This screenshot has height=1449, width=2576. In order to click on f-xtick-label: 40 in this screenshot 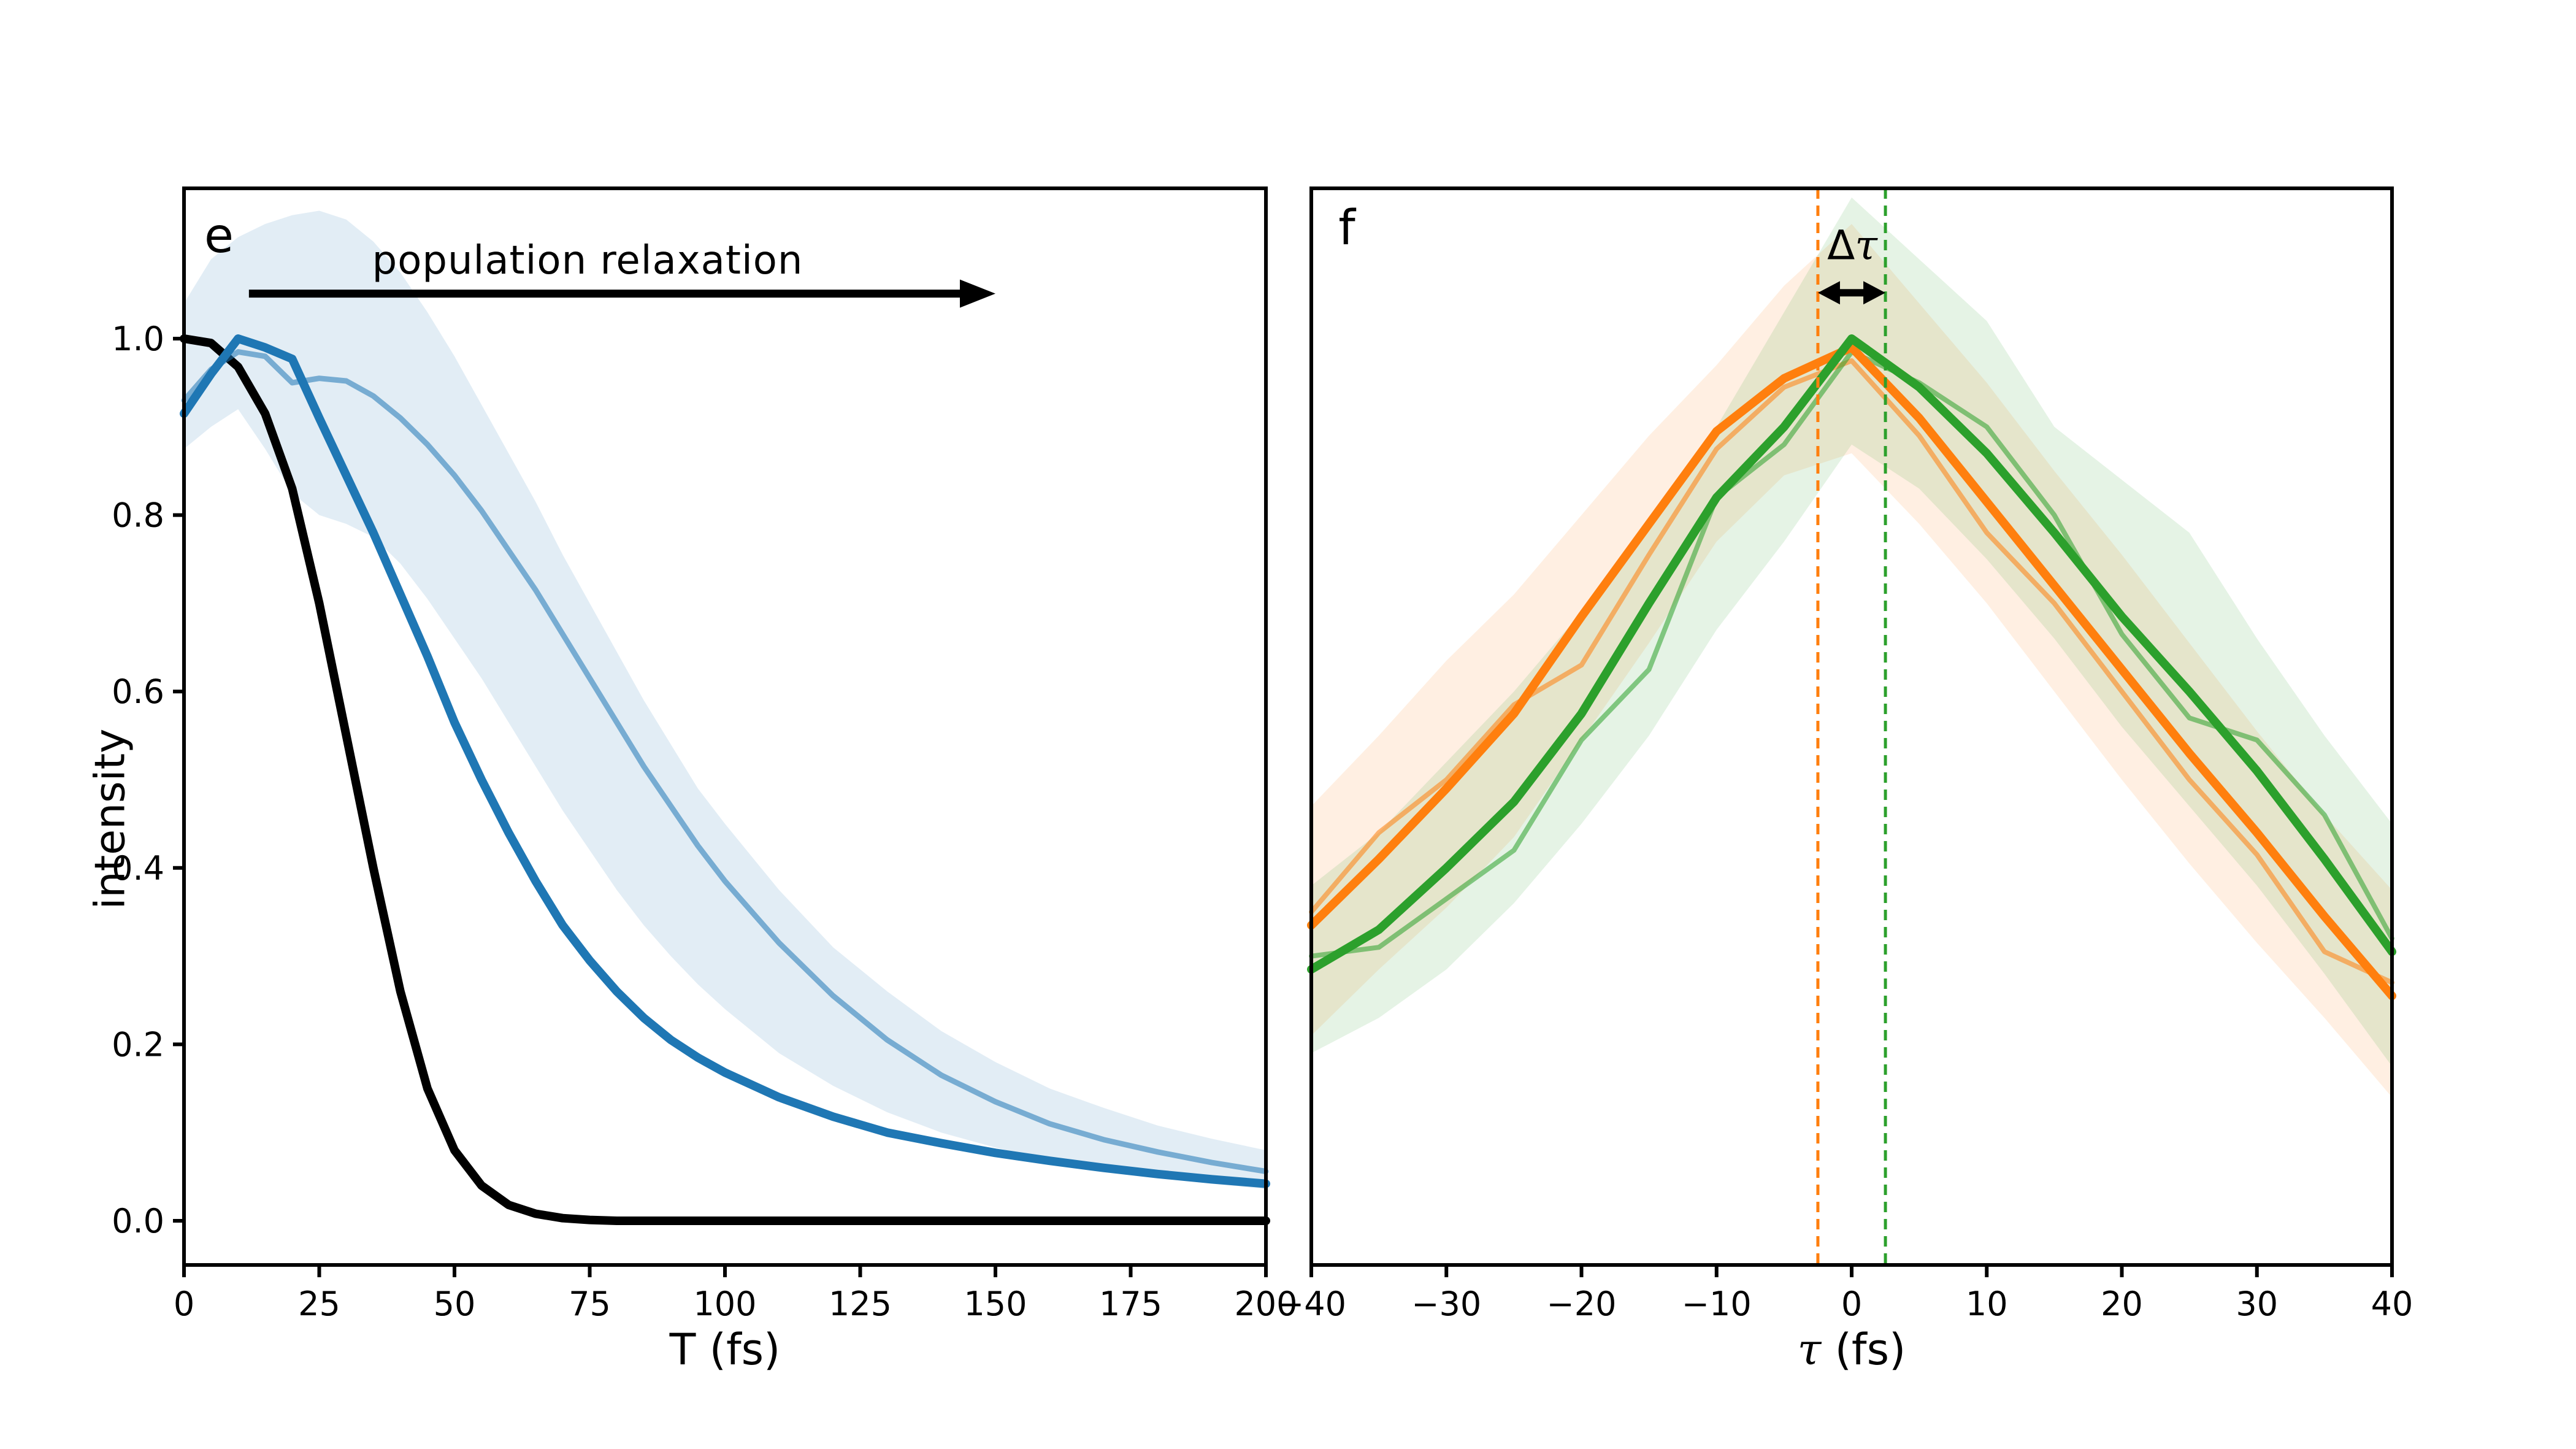, I will do `click(2392, 1304)`.